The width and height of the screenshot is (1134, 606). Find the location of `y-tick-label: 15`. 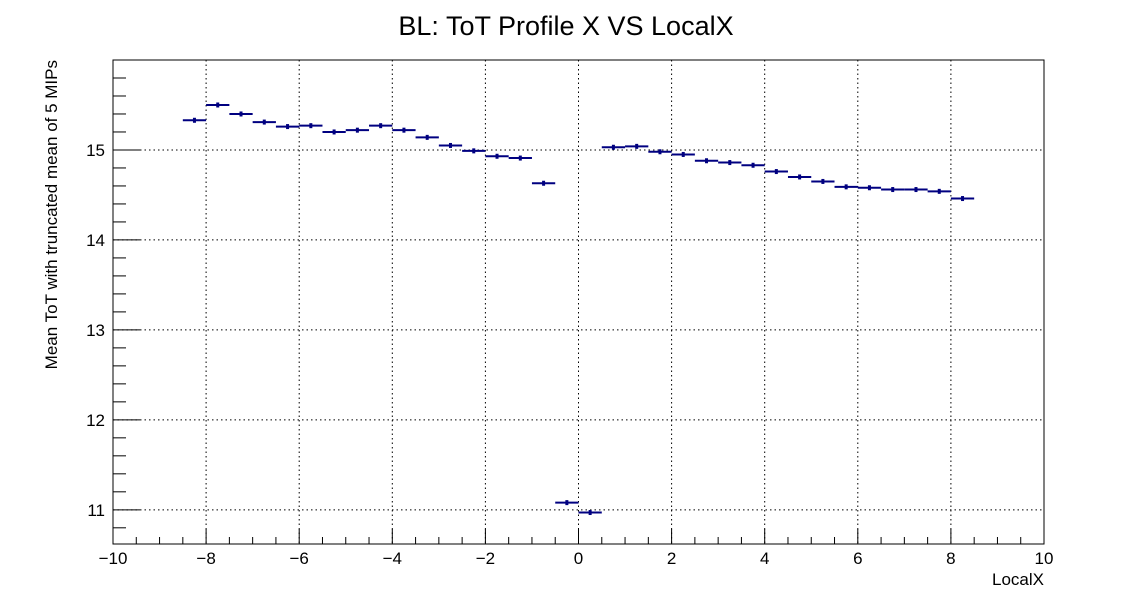

y-tick-label: 15 is located at coordinates (95, 150).